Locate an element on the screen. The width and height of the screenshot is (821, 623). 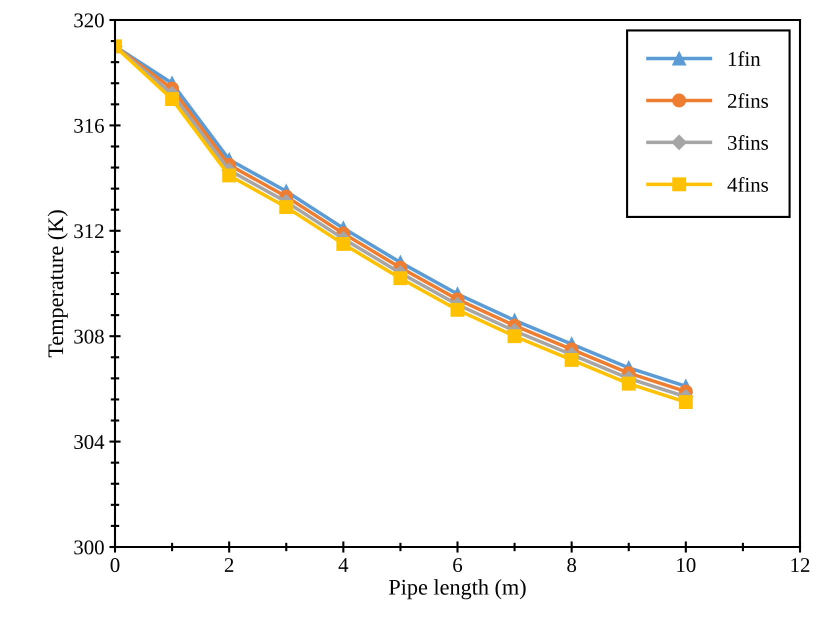
legend-label: 3fins is located at coordinates (748, 142).